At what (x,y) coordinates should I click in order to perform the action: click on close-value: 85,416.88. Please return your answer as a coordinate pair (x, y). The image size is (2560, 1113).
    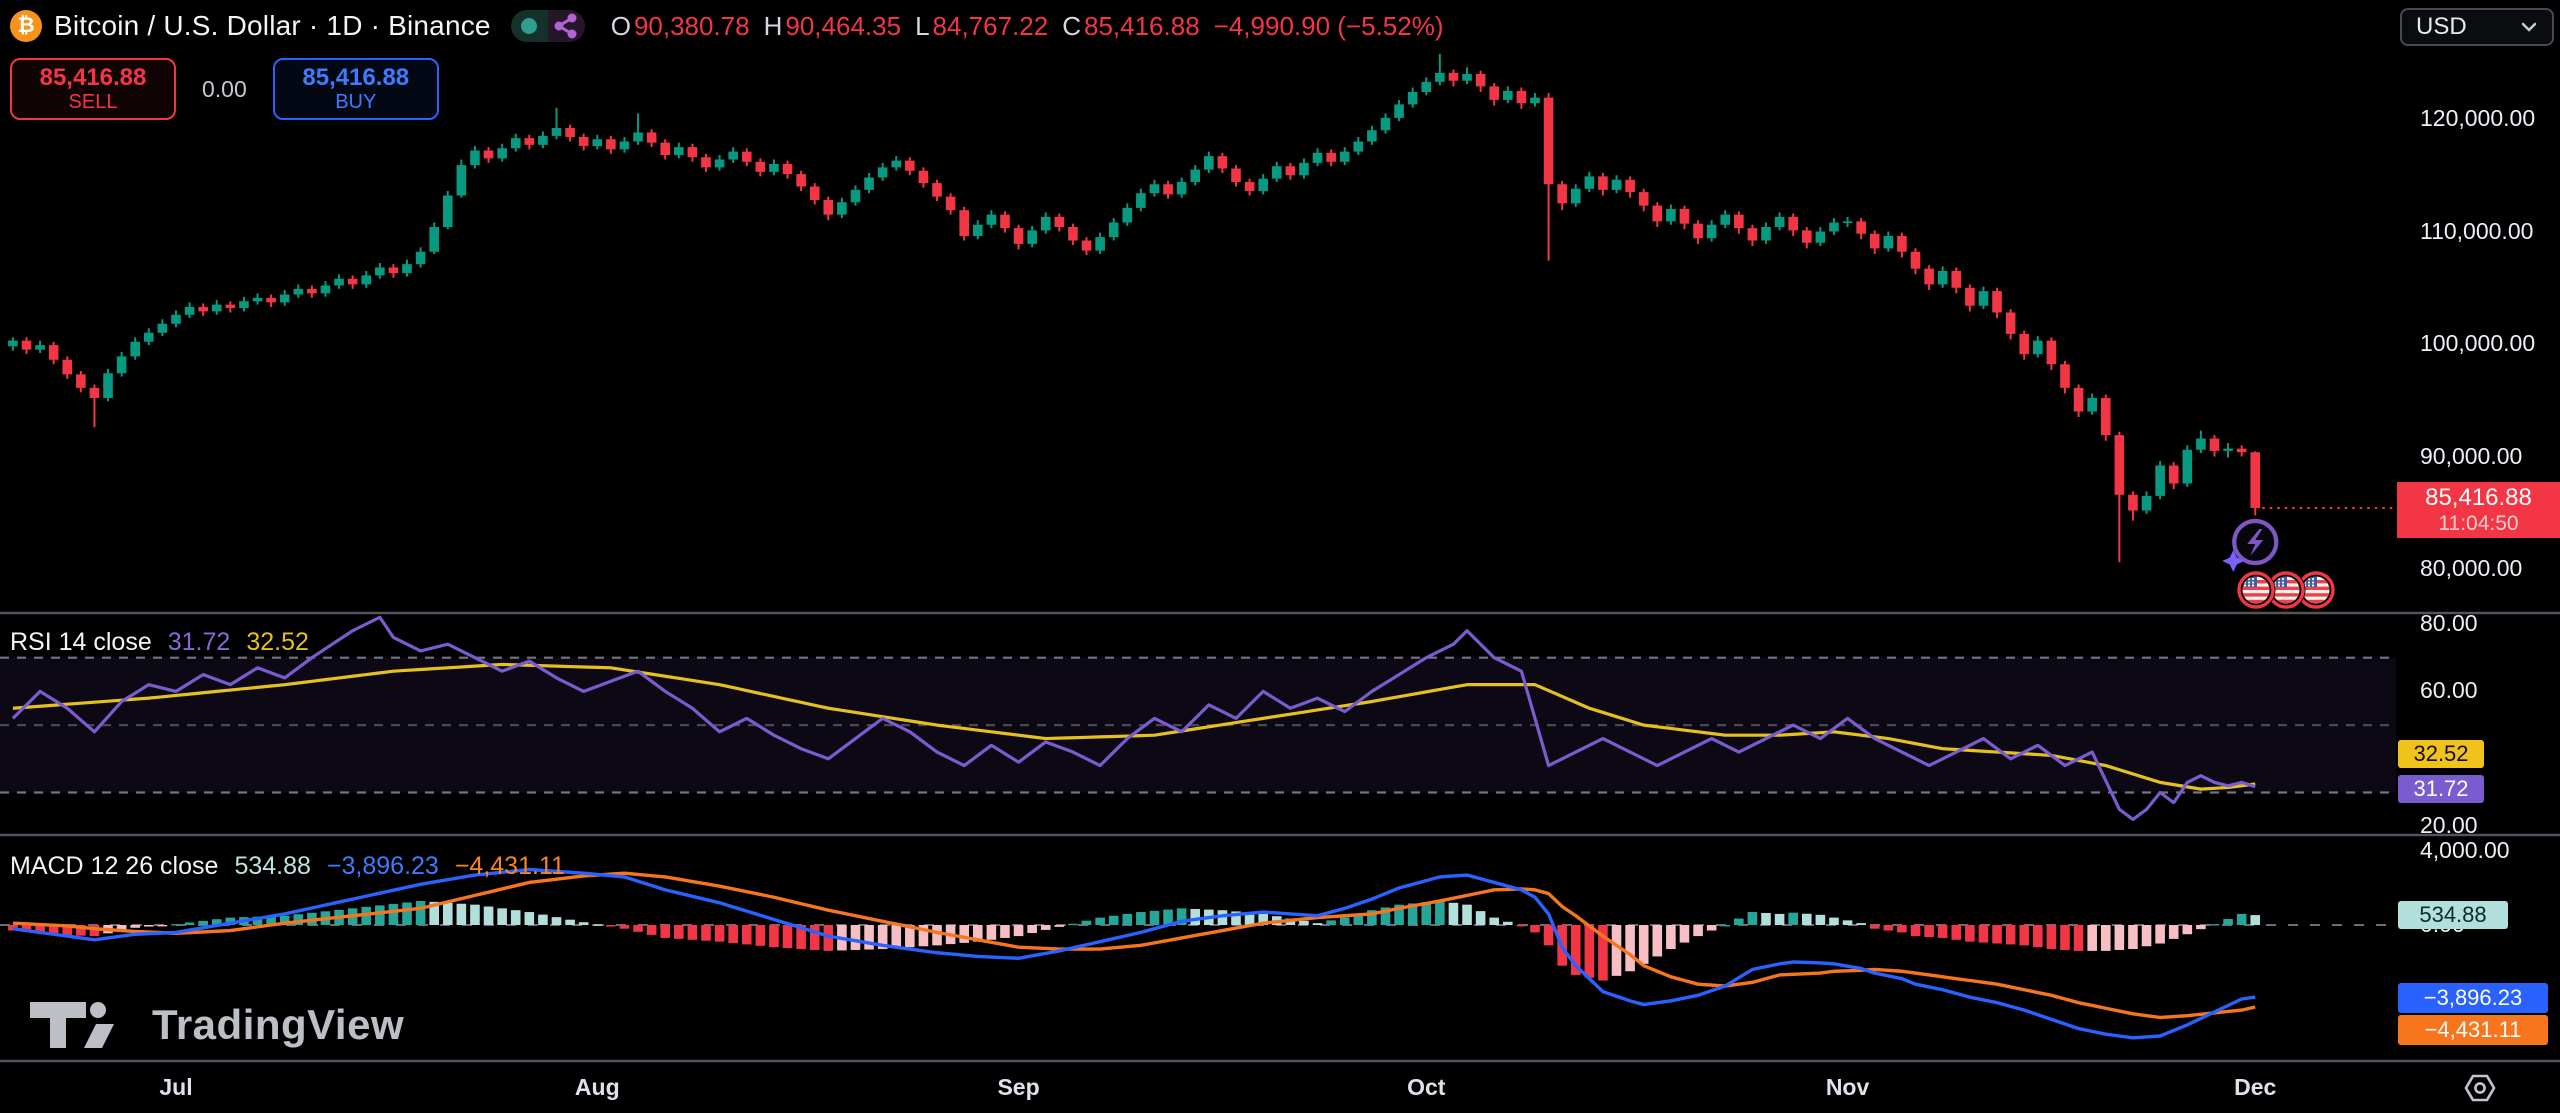
    Looking at the image, I should click on (1141, 25).